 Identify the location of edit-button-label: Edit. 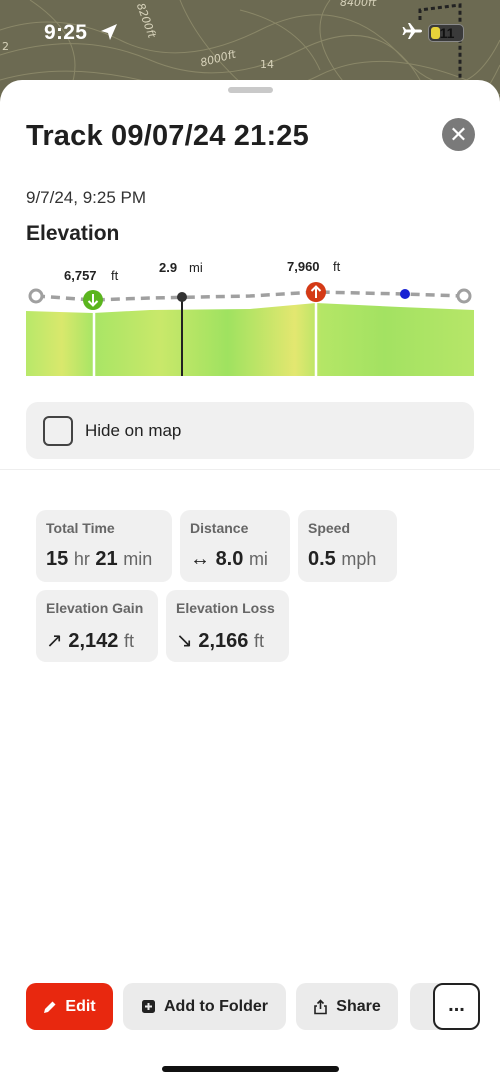
(80, 1006).